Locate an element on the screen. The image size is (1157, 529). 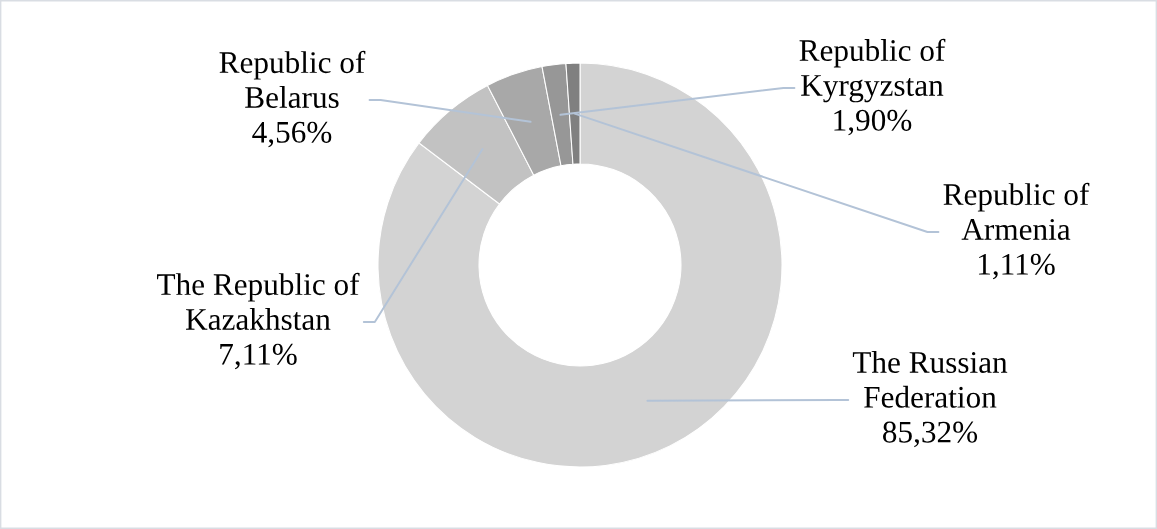
slice-label: Republic of Kyrgyzstan is located at coordinates (872, 70).